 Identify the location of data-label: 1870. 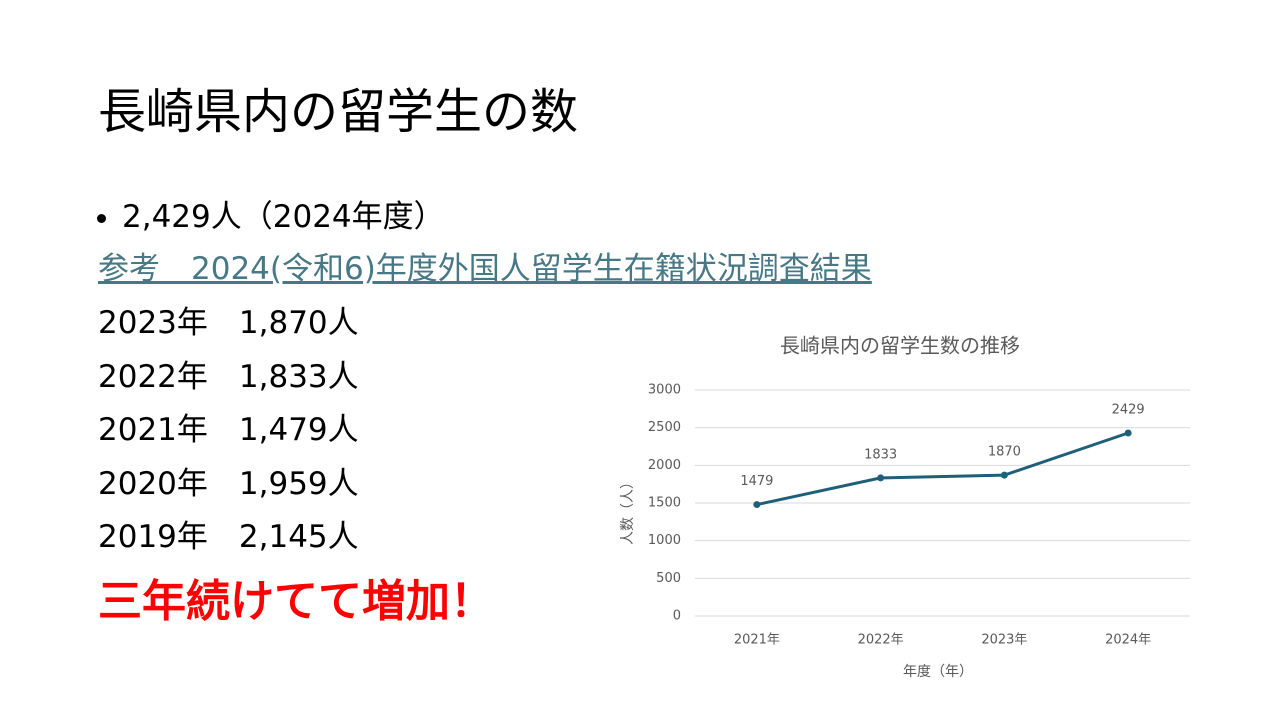
(1004, 452).